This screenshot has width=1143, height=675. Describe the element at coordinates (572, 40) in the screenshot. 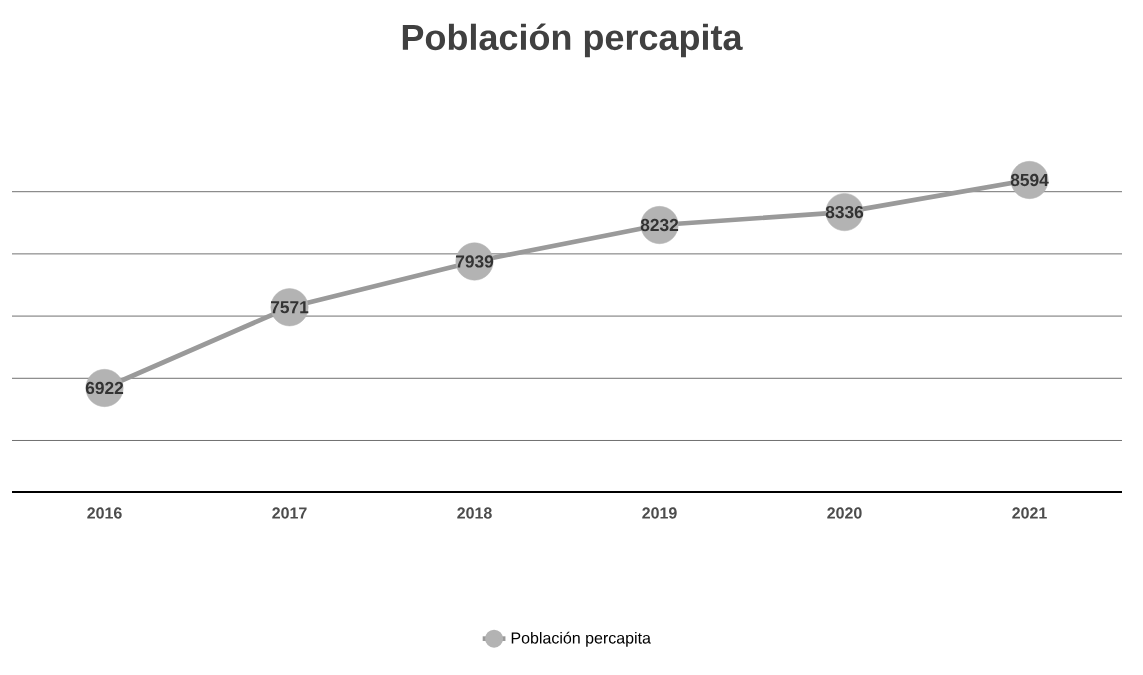

I see `chart-title: Población percapita` at that location.